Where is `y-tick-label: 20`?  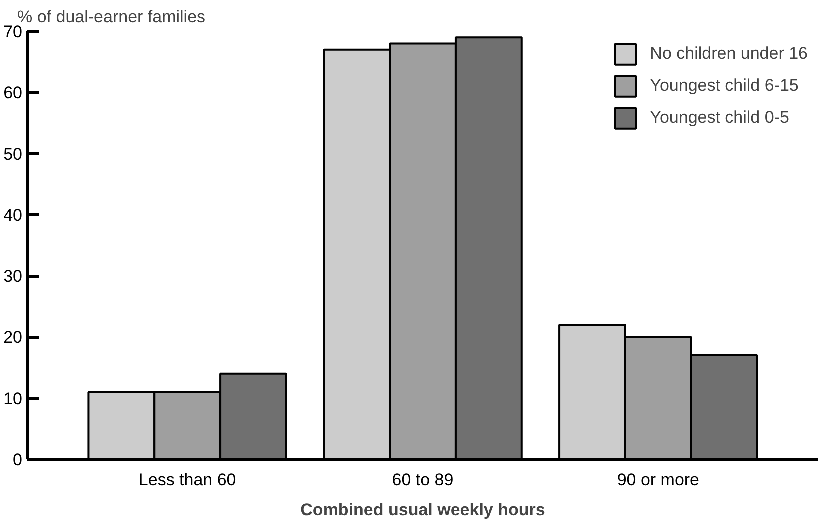
y-tick-label: 20 is located at coordinates (13, 338).